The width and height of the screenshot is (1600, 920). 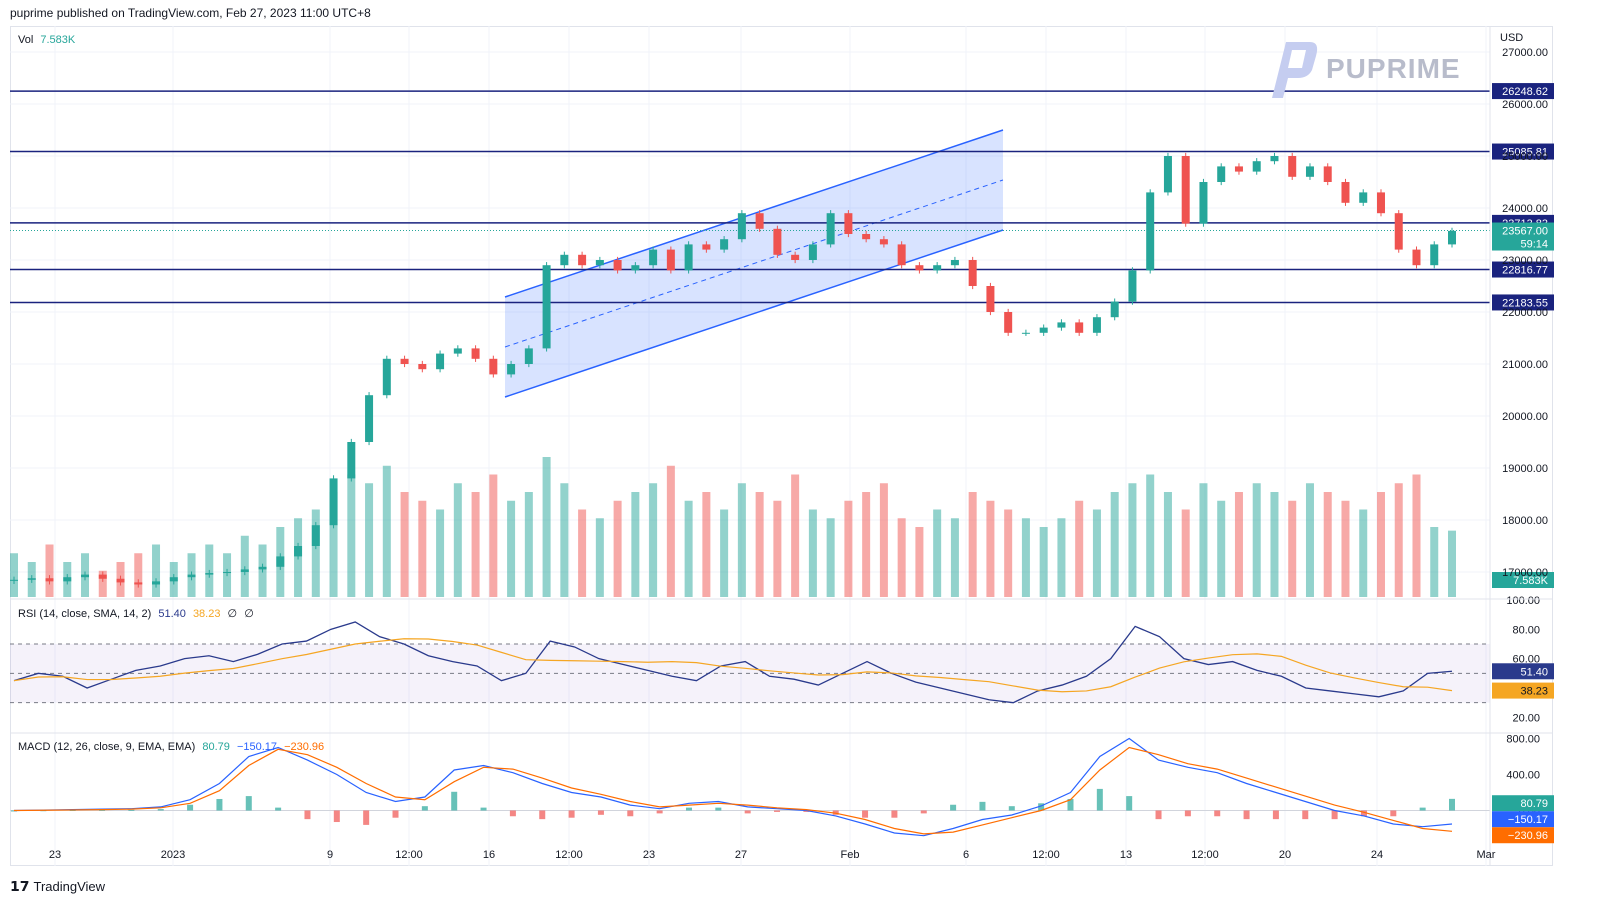 What do you see at coordinates (1377, 855) in the screenshot?
I see `time-axis-label: 24` at bounding box center [1377, 855].